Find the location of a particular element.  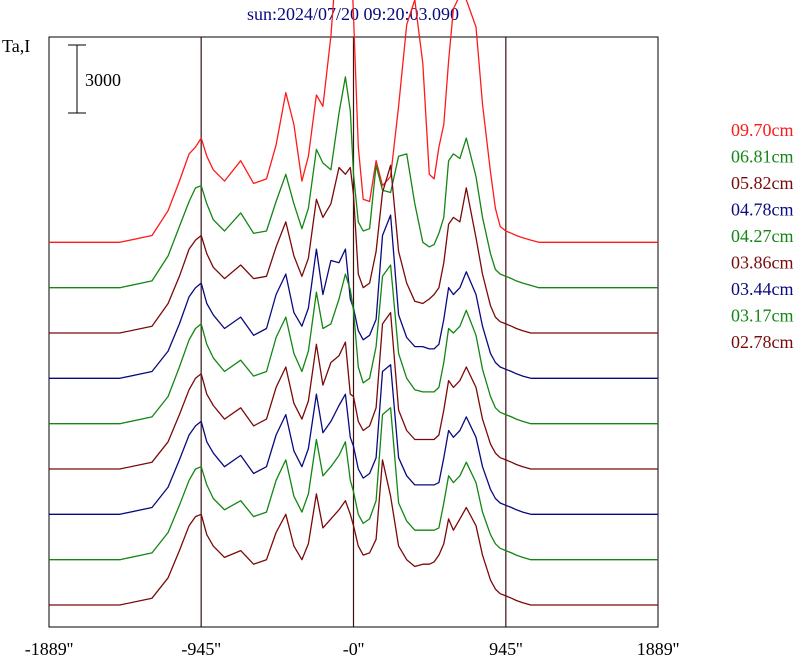

scale-bar: 3000 is located at coordinates (94, 79).